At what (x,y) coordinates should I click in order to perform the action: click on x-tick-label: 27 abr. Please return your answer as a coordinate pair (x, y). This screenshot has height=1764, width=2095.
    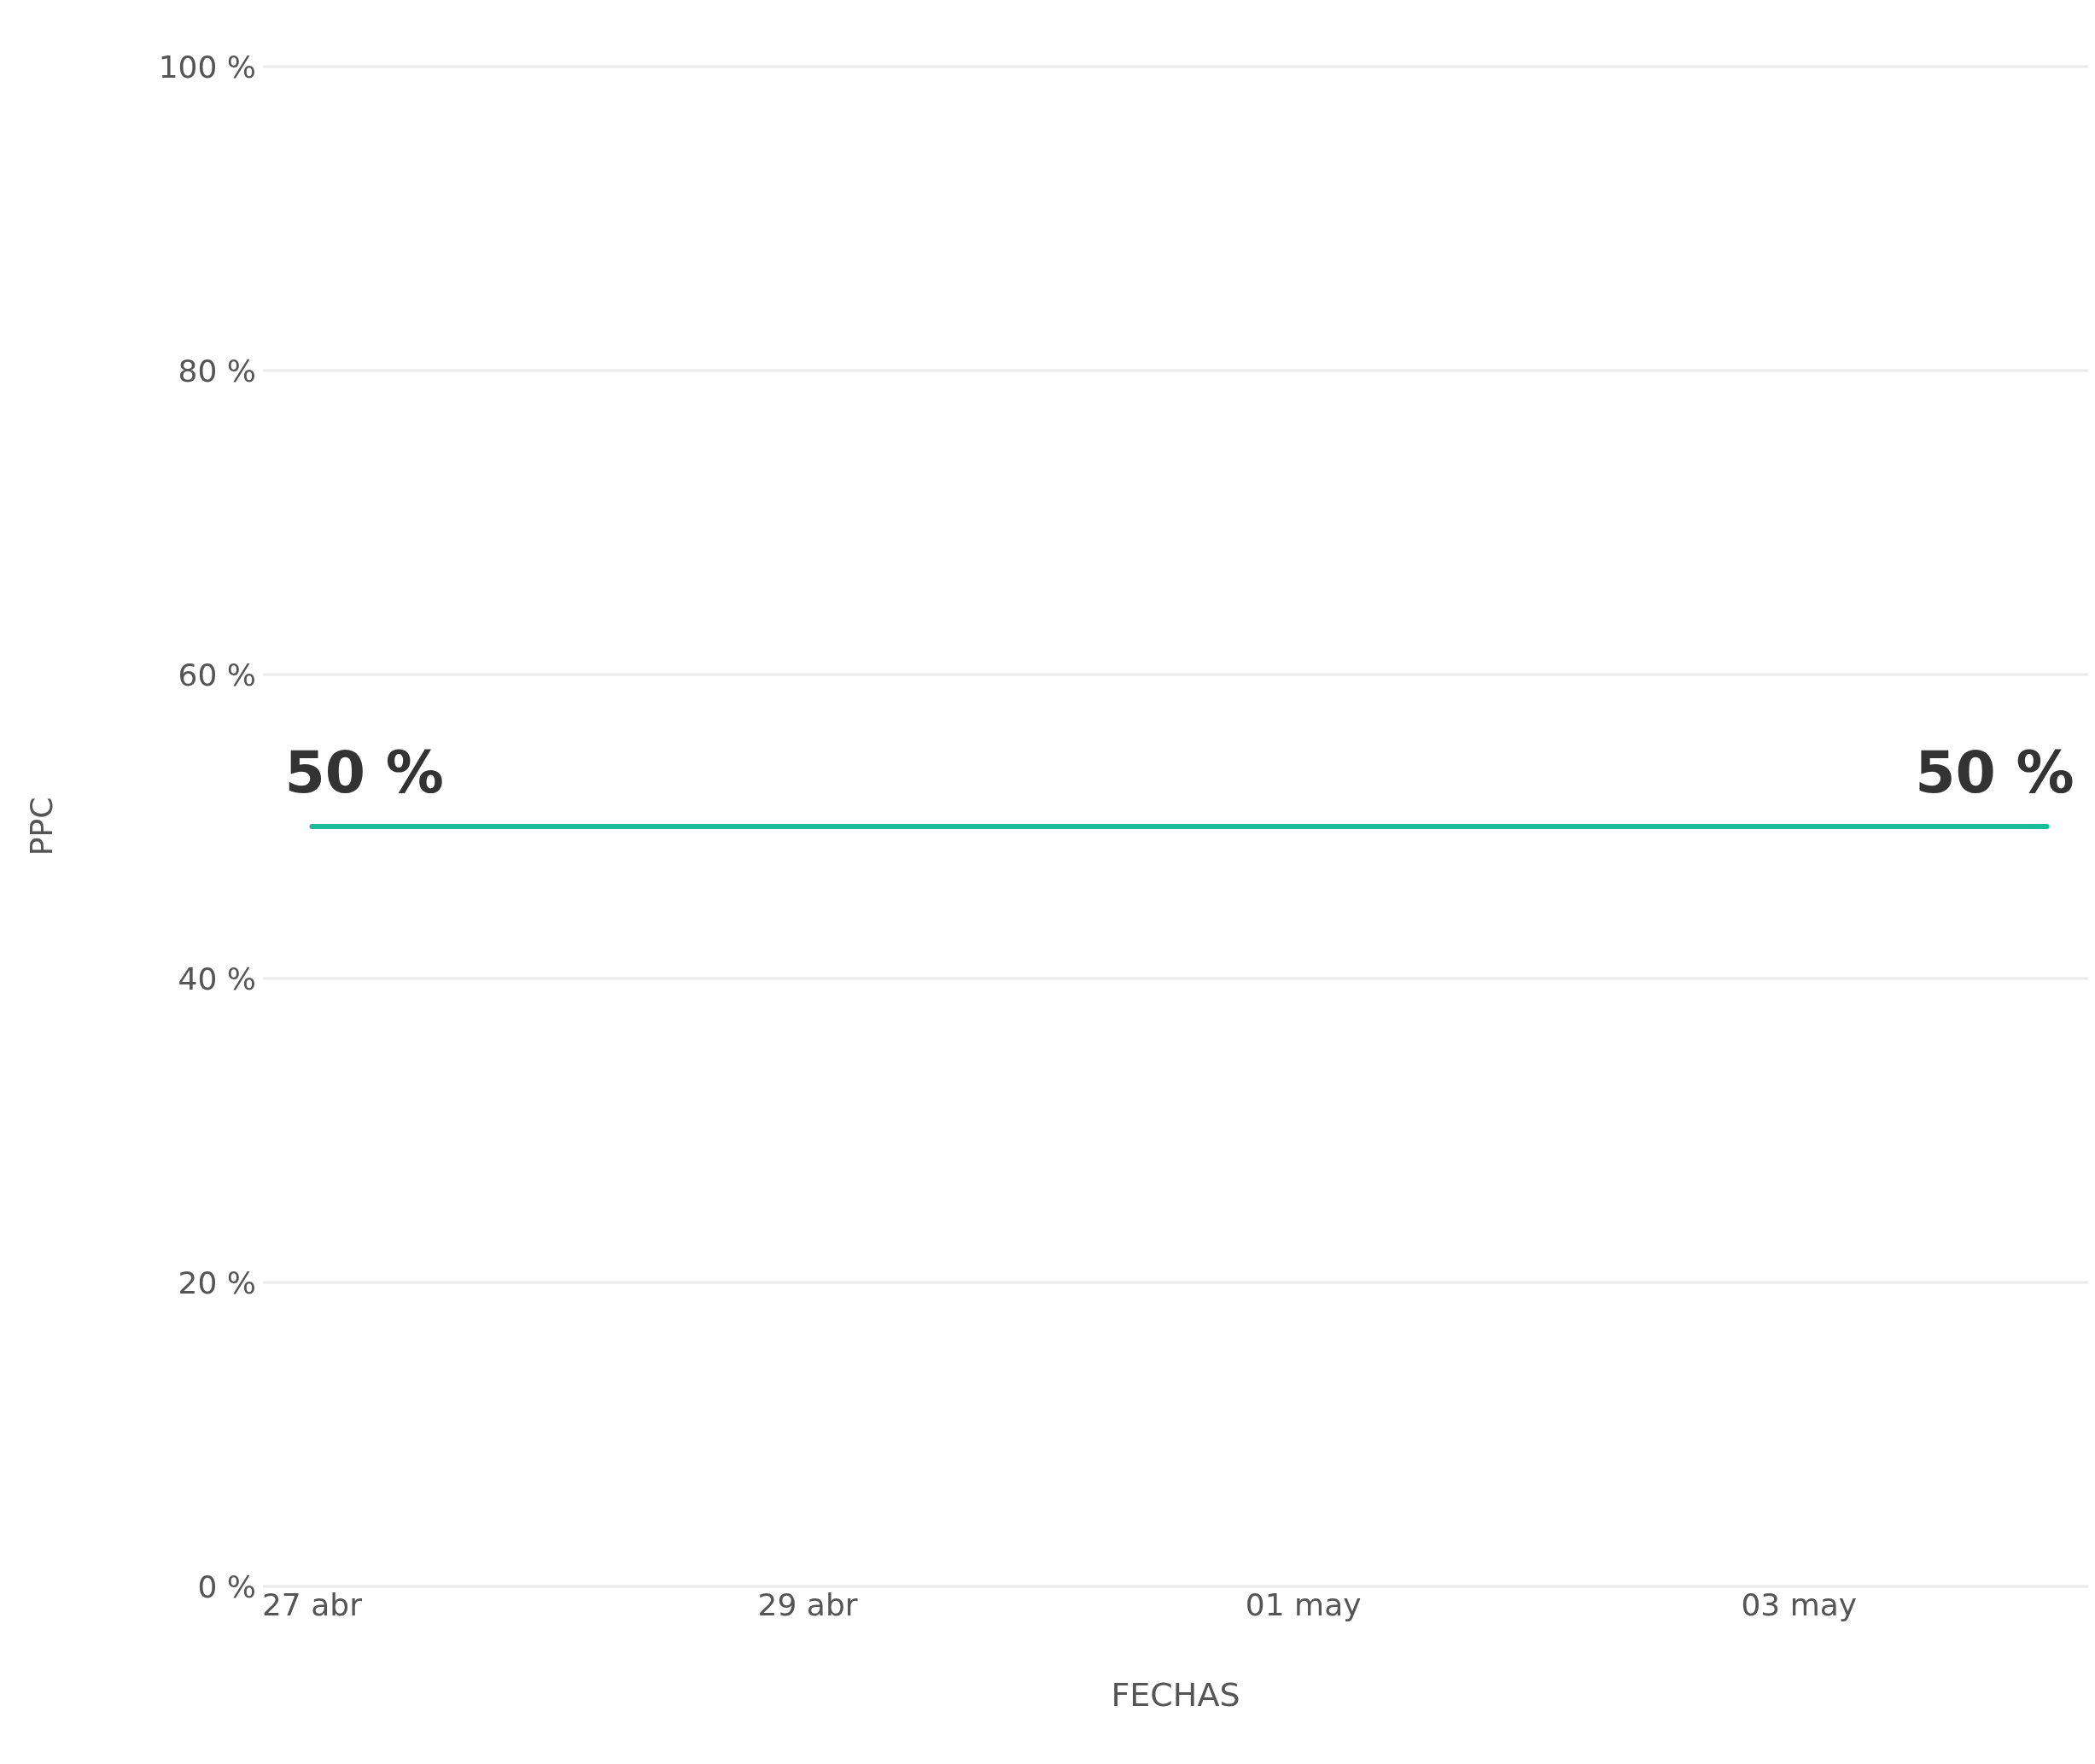
    Looking at the image, I should click on (312, 1604).